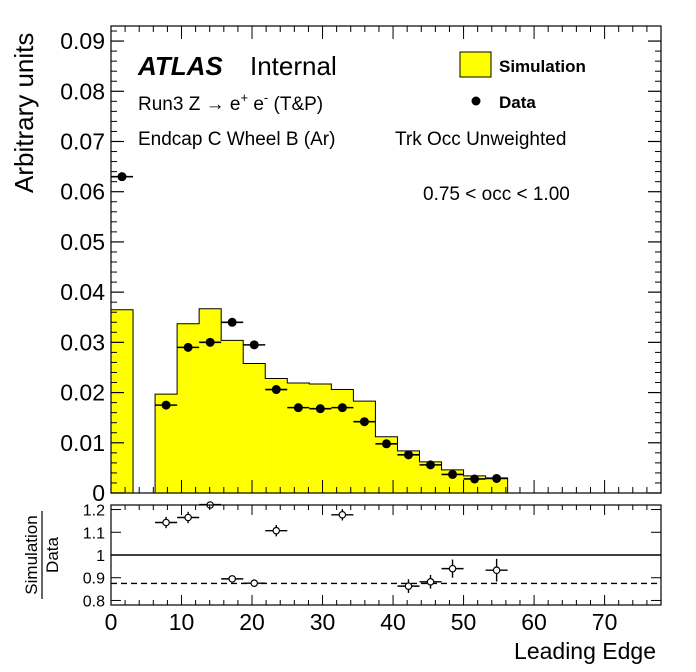  I want to click on main-y-tick-label: 0.04, so click(82, 292).